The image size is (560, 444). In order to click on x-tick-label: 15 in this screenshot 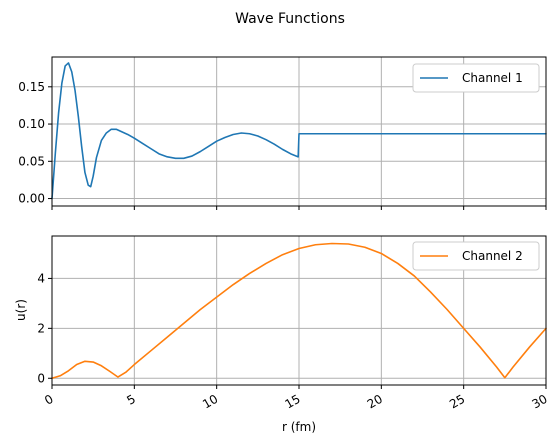, I will do `click(292, 402)`.